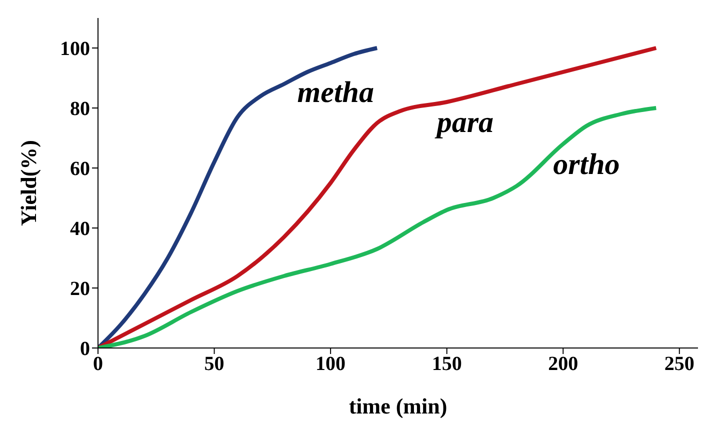 This screenshot has width=712, height=425. Describe the element at coordinates (80, 229) in the screenshot. I see `y-tick-label: 40` at that location.